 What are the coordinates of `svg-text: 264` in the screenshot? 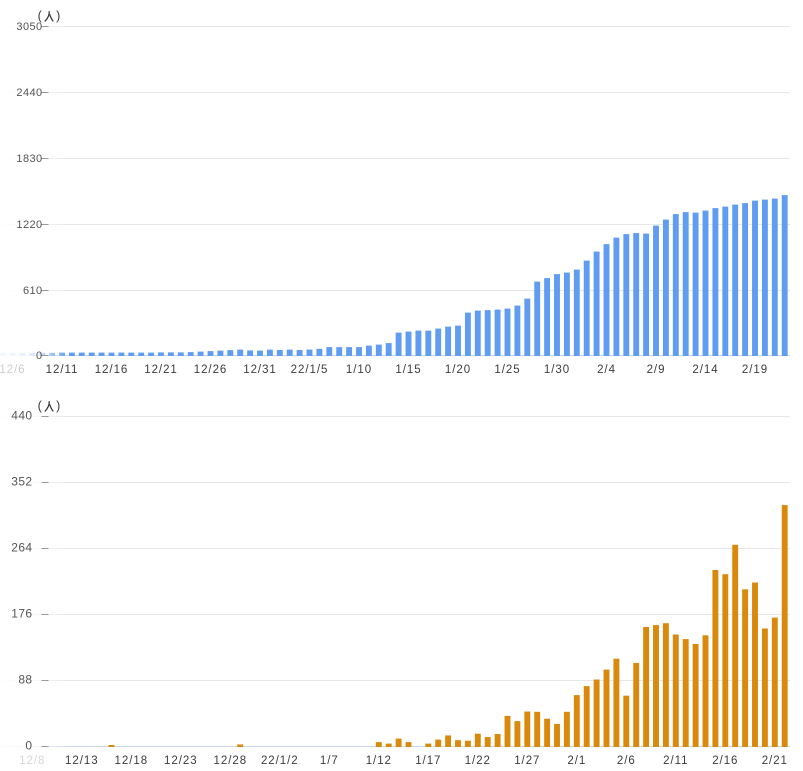 It's located at (21, 548).